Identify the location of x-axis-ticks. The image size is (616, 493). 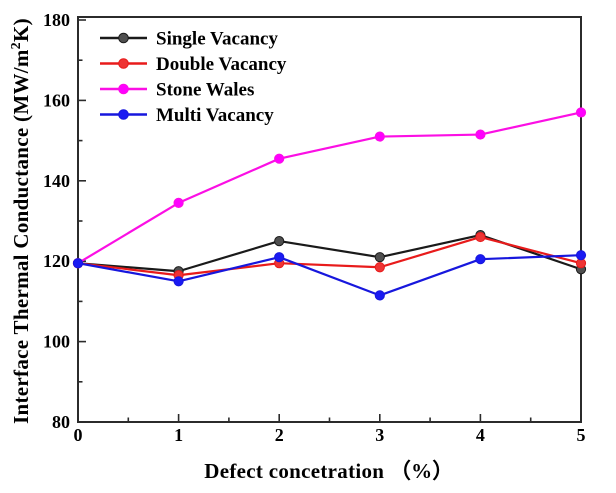
(329, 418).